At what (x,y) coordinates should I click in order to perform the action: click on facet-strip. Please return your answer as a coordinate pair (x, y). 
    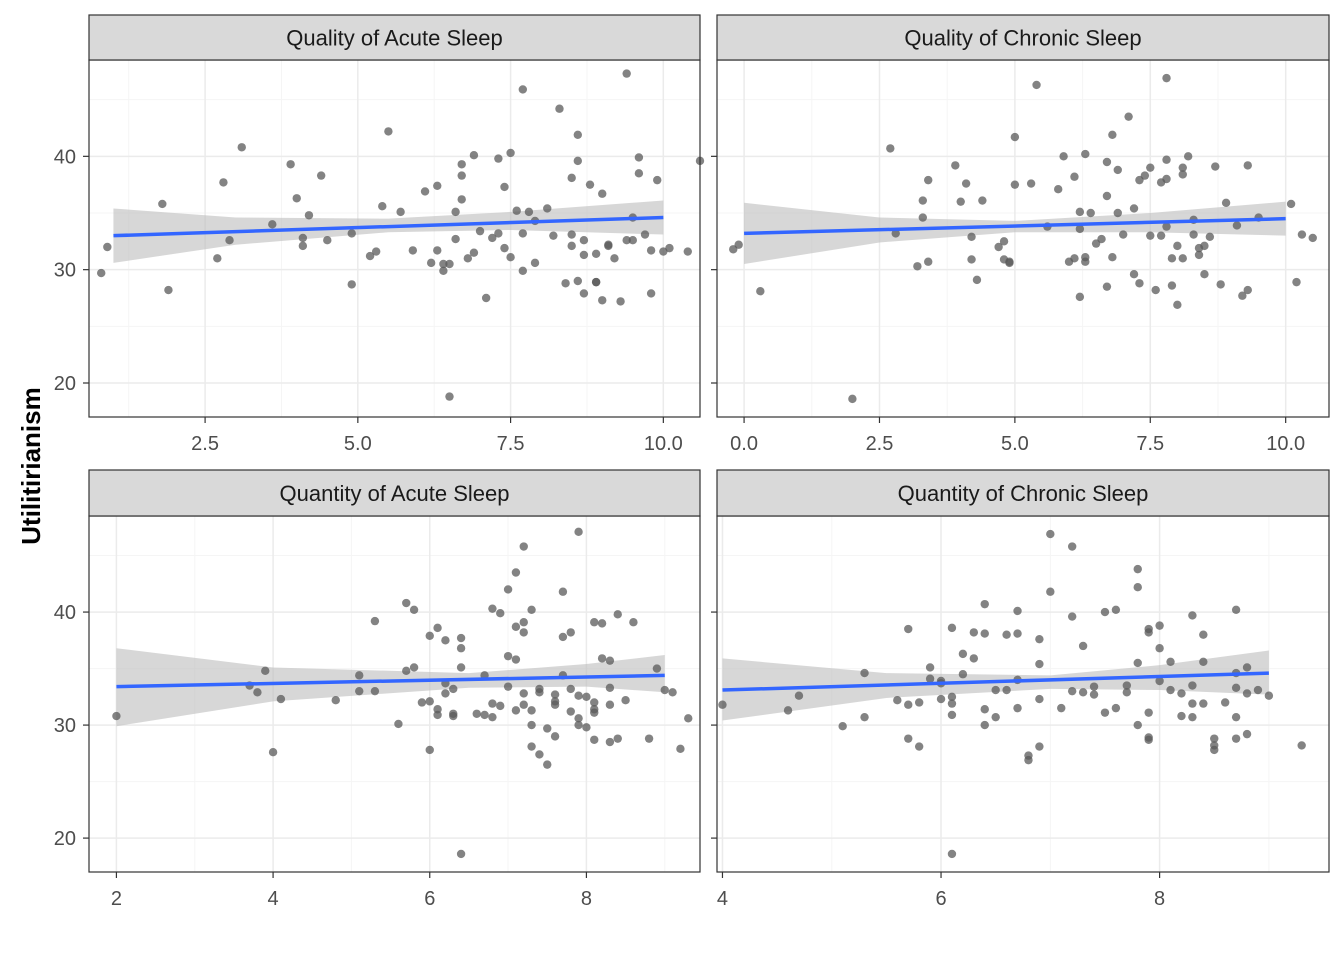
    Looking at the image, I should click on (1023, 37).